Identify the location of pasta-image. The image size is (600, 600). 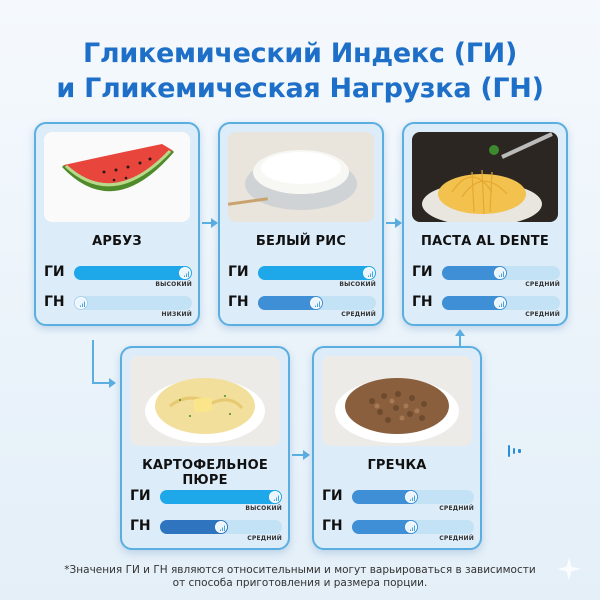
(485, 177).